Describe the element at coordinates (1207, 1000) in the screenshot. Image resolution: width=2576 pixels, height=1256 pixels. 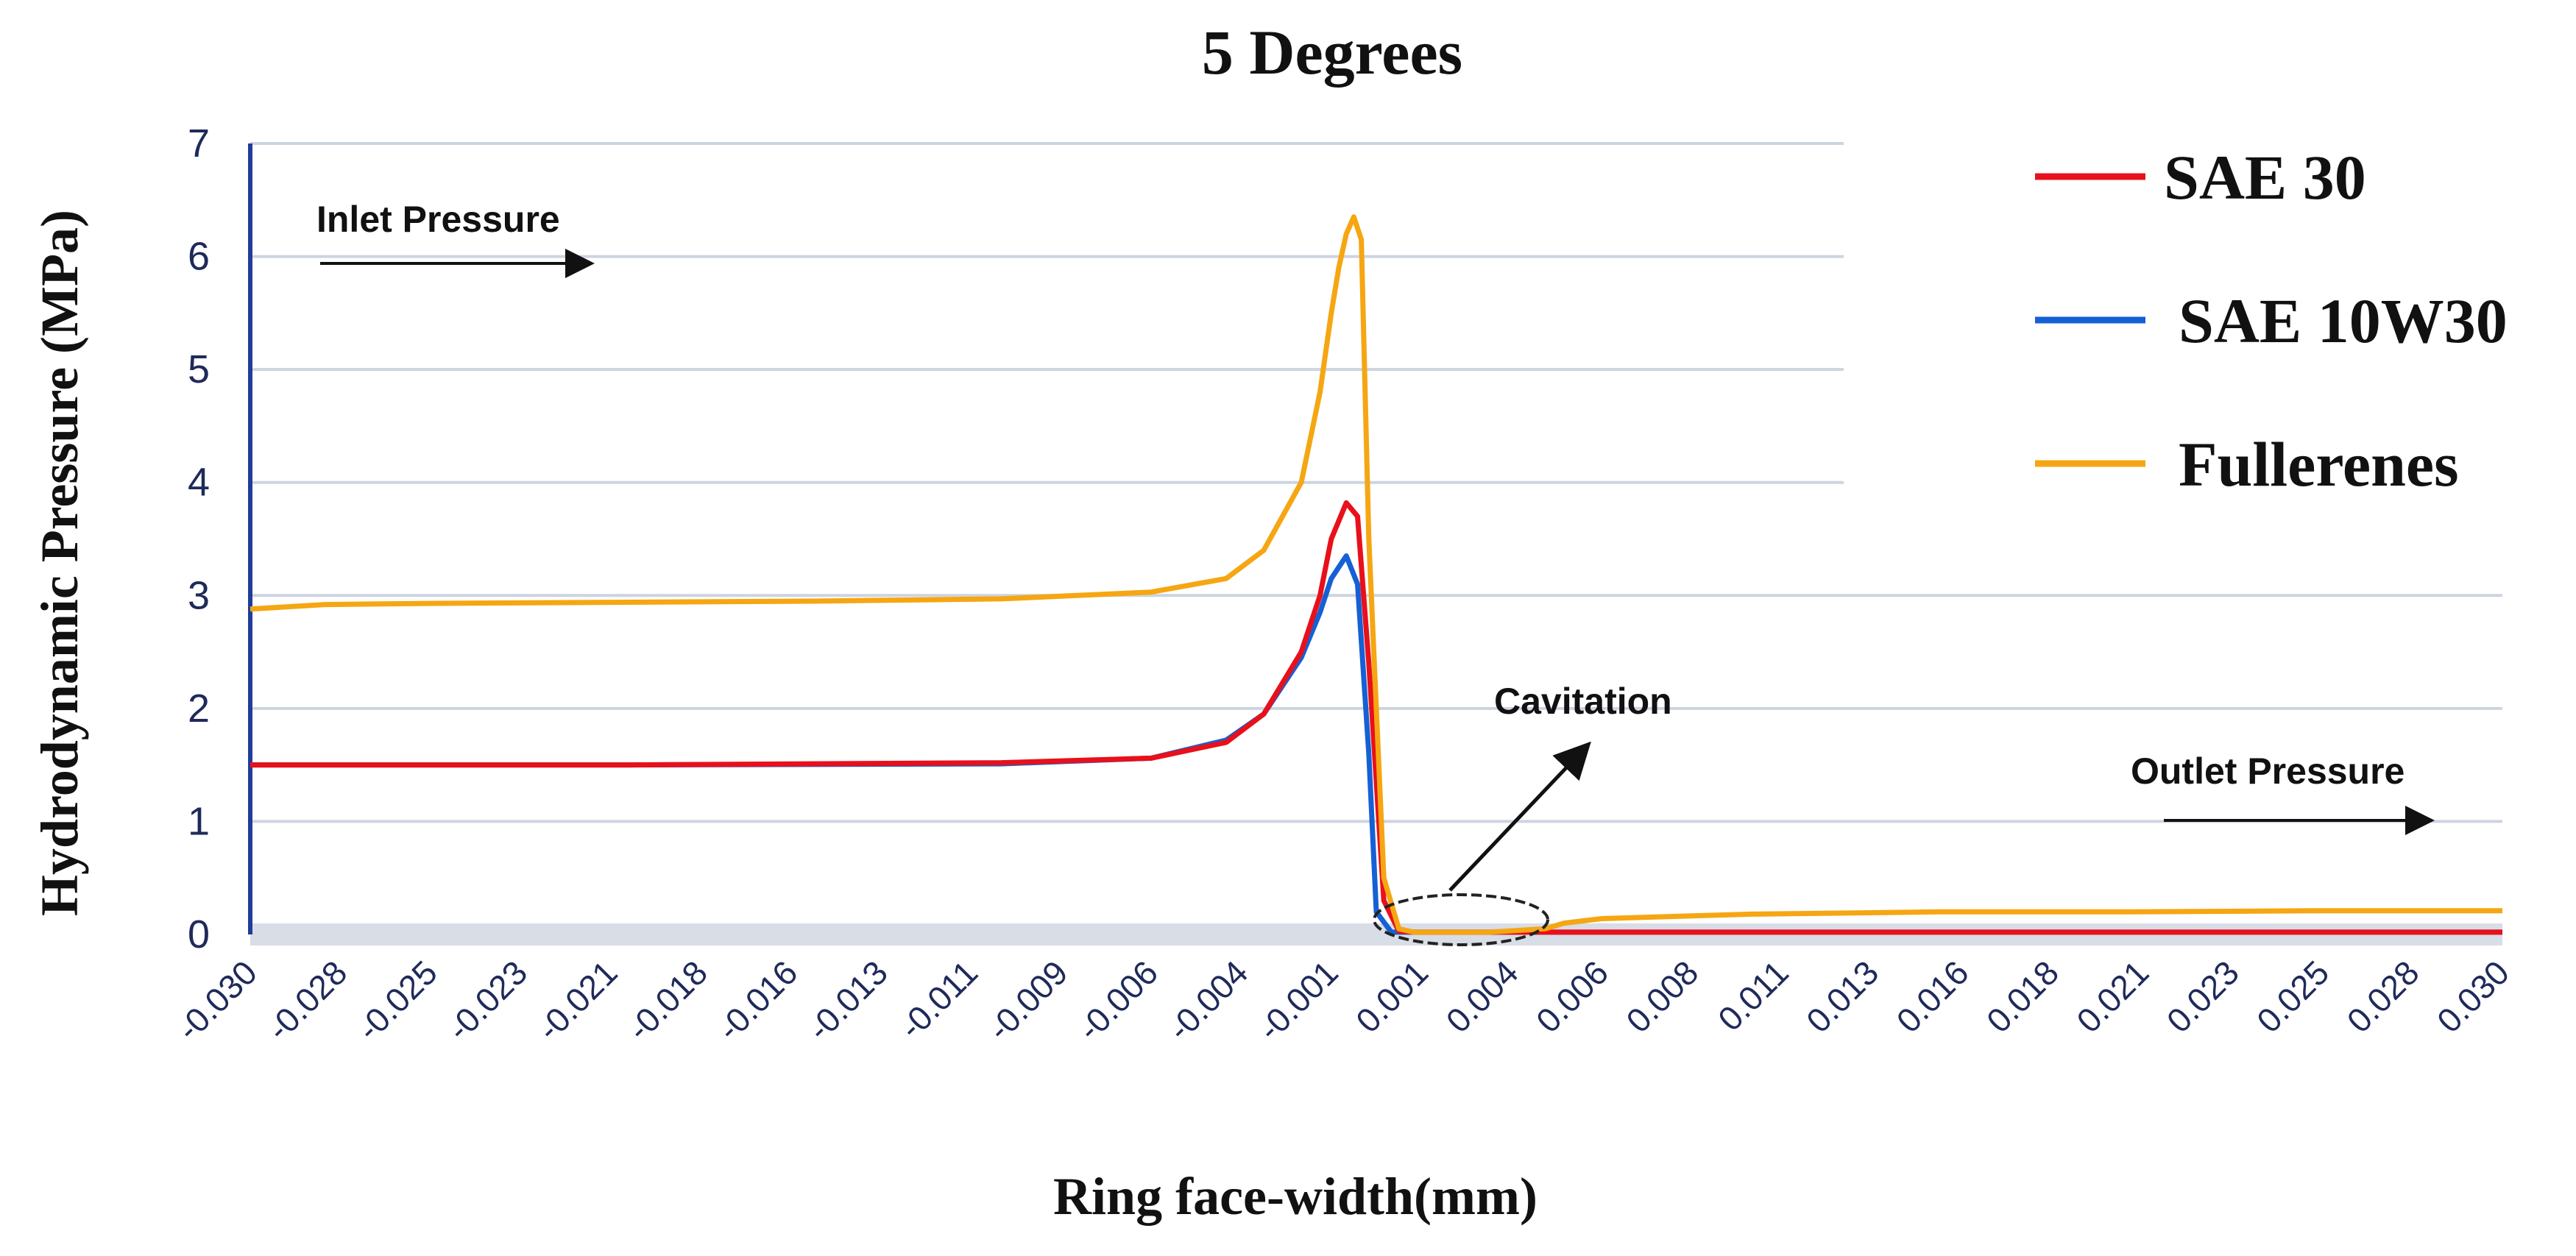
I see `x-tick-label: -0.004` at that location.